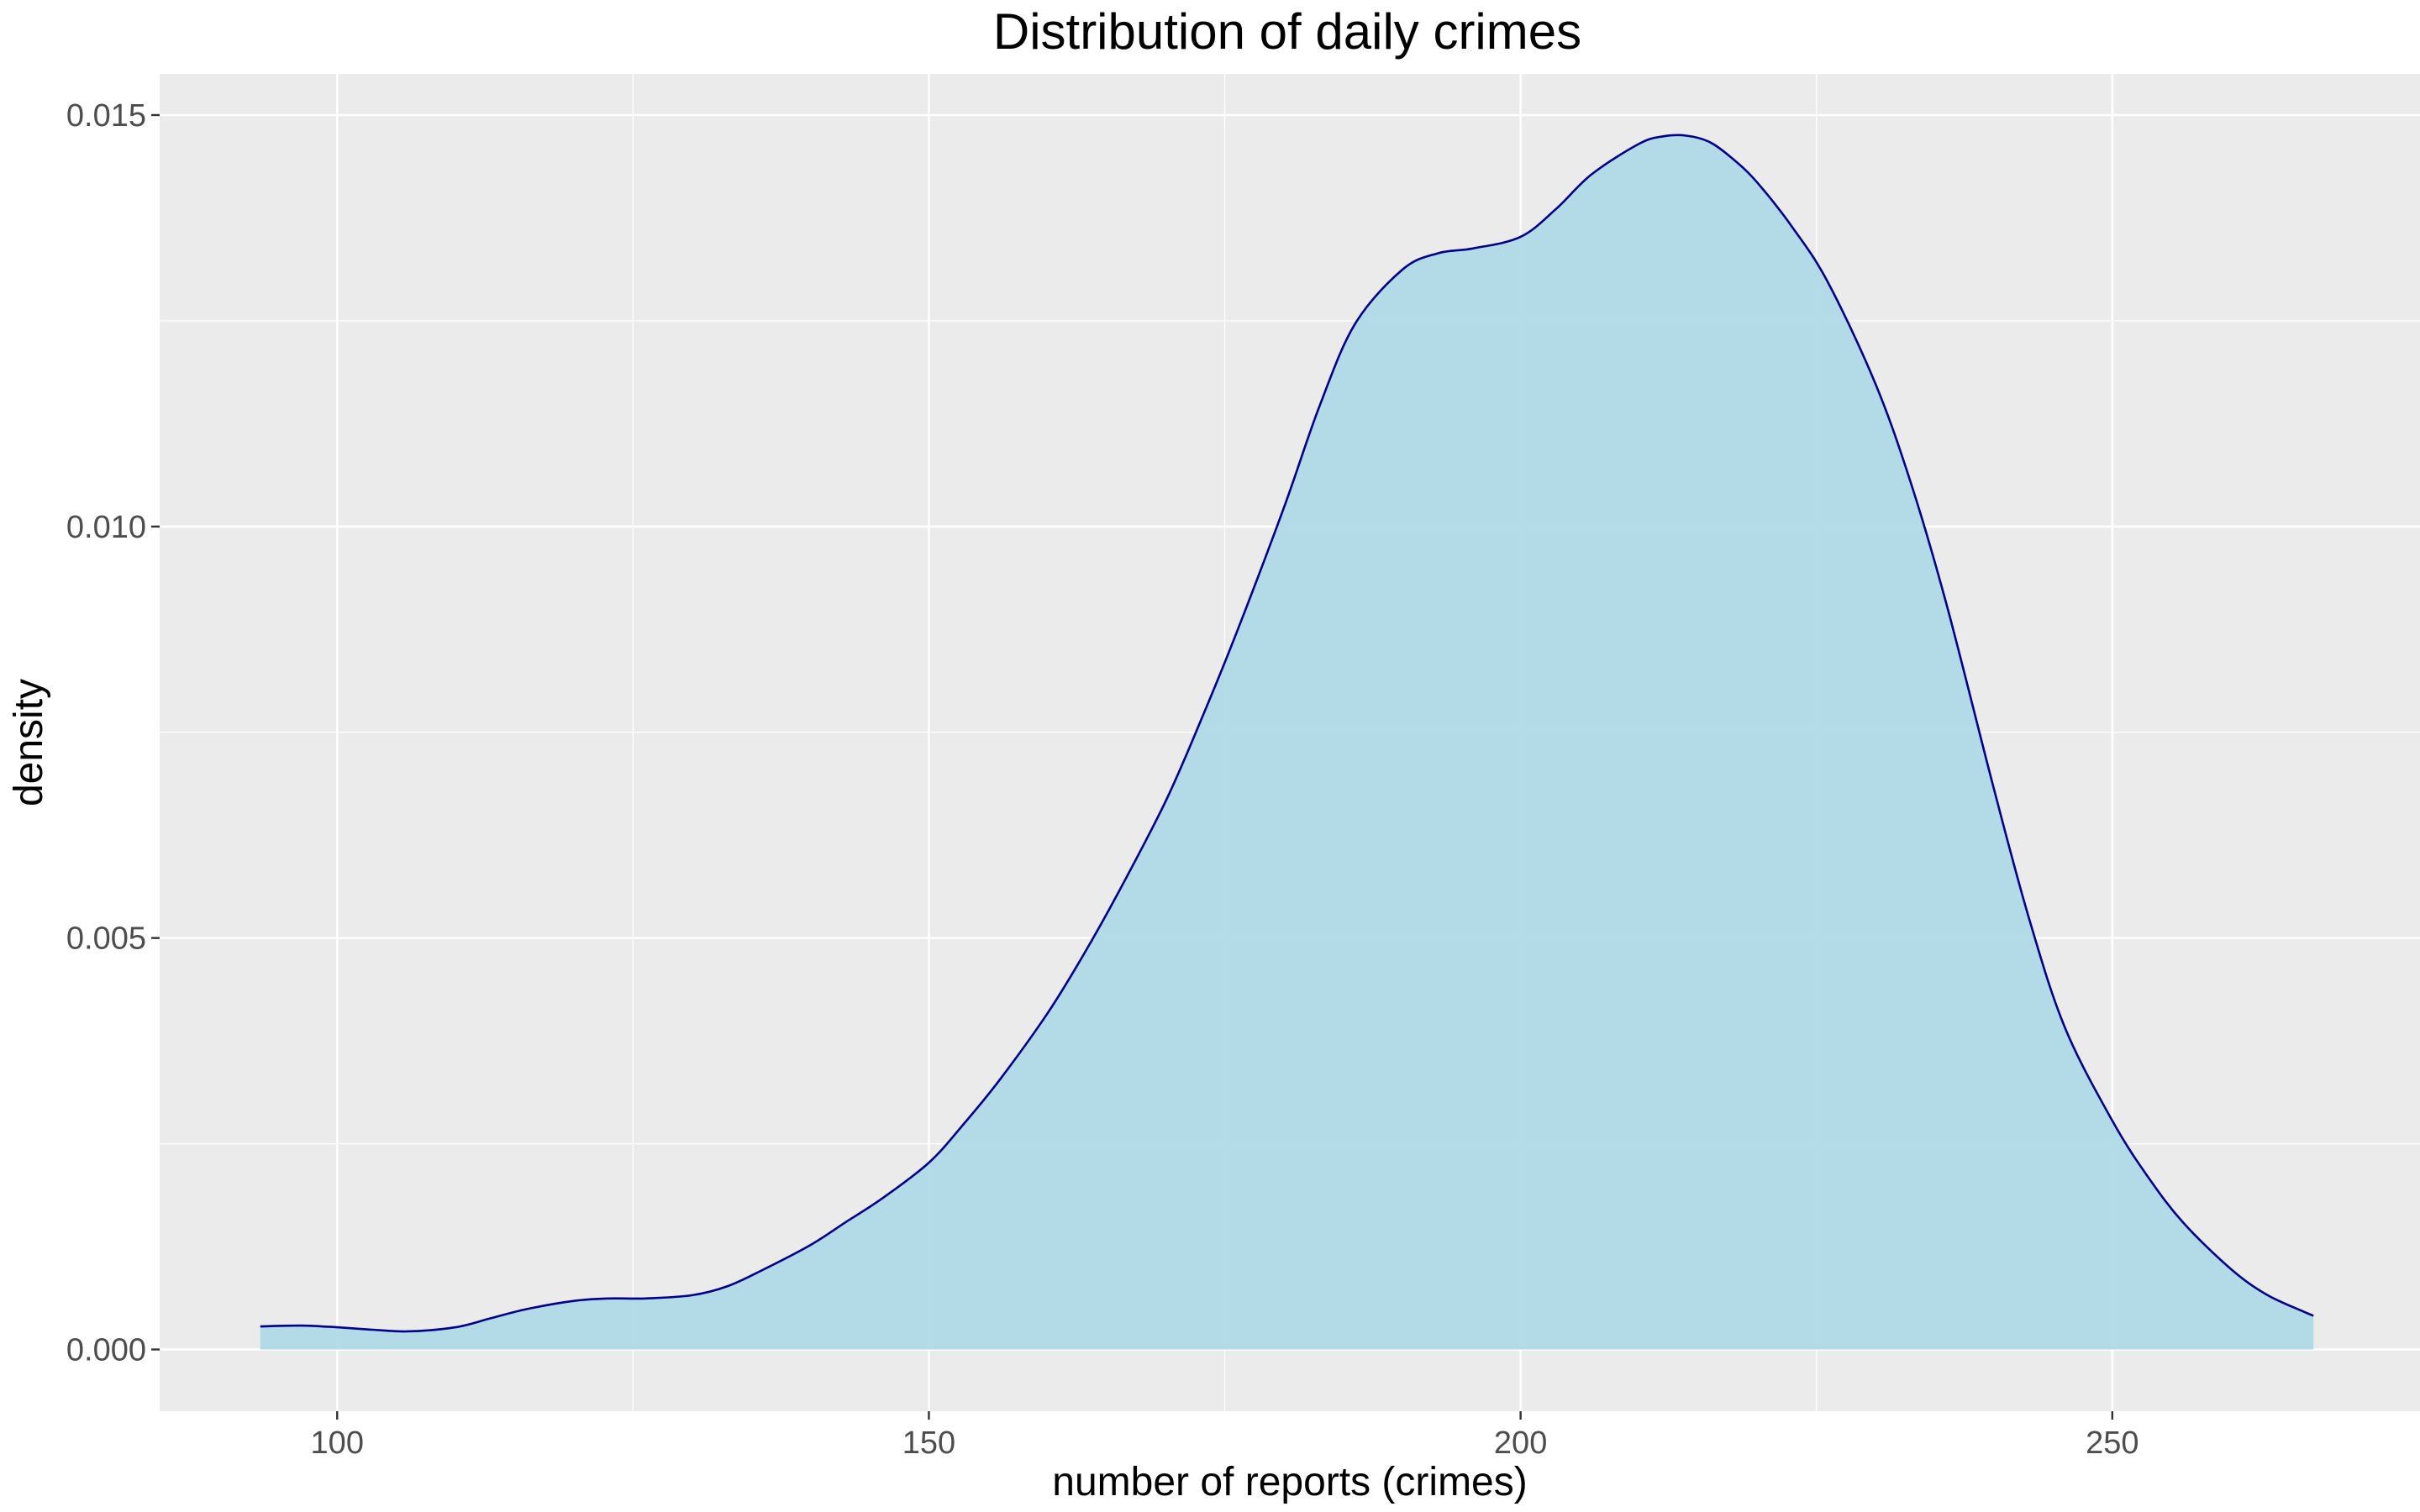 This screenshot has width=2420, height=1512. What do you see at coordinates (1225, 1436) in the screenshot?
I see `x-axis: 100 150 200 250` at bounding box center [1225, 1436].